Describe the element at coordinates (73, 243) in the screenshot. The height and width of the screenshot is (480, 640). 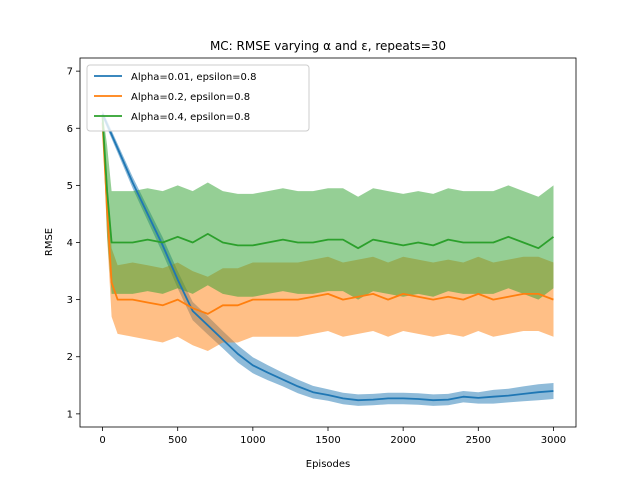
I see `y-axis-ticks: 1 2 3 4 5 6 7` at that location.